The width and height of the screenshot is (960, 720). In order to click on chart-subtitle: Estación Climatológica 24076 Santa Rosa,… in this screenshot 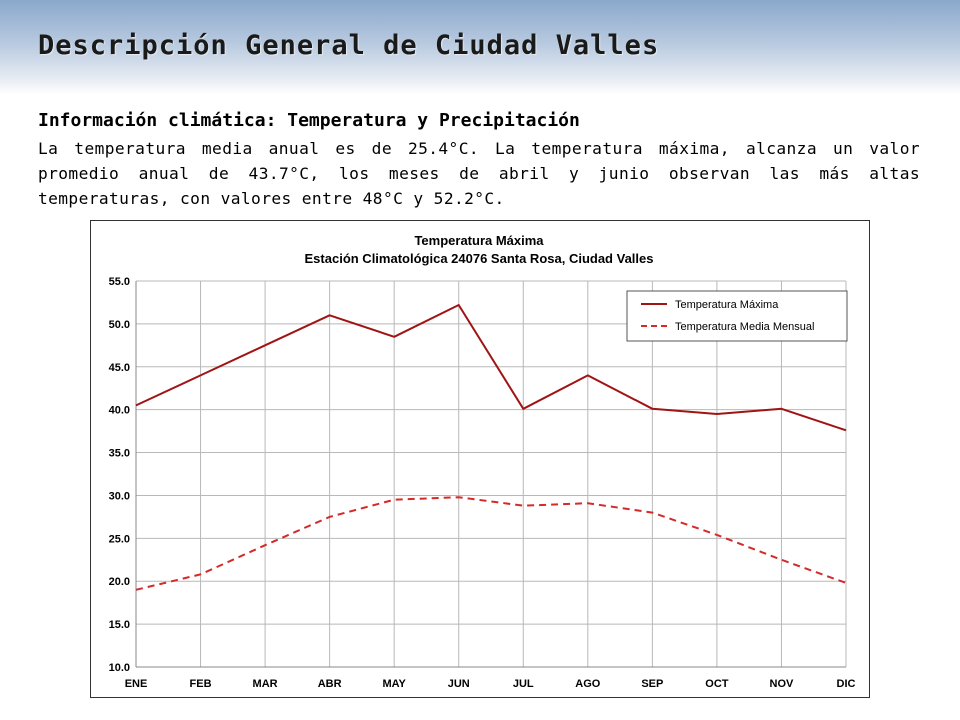, I will do `click(479, 258)`.